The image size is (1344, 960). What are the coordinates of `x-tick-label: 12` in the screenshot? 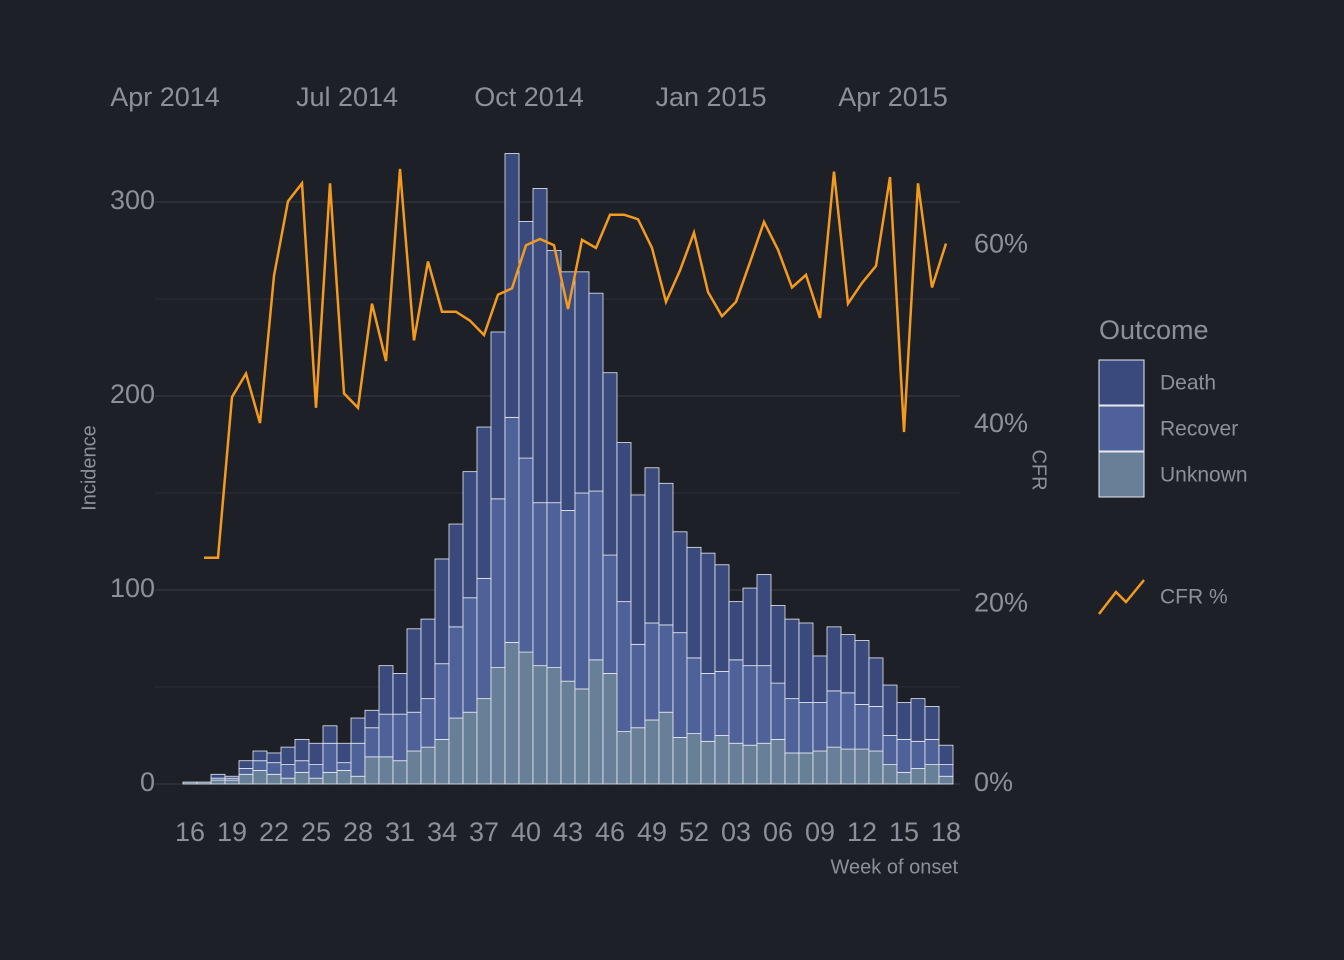 It's located at (862, 832).